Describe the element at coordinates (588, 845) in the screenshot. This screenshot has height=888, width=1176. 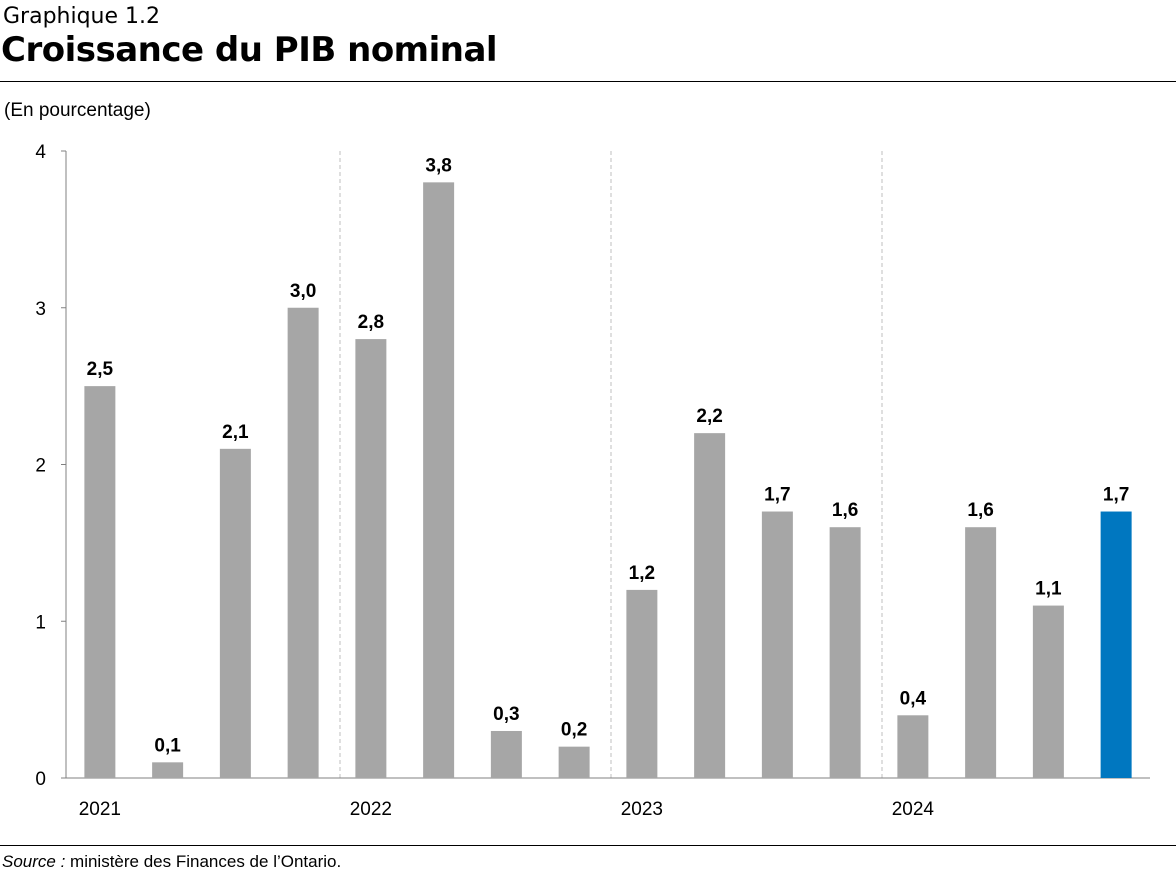
I see `footer-divider` at that location.